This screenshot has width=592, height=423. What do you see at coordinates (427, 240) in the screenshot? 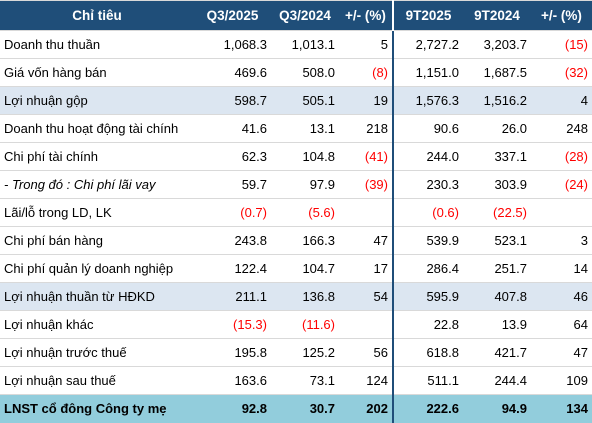
I see `cell-9t2025: 539.9` at bounding box center [427, 240].